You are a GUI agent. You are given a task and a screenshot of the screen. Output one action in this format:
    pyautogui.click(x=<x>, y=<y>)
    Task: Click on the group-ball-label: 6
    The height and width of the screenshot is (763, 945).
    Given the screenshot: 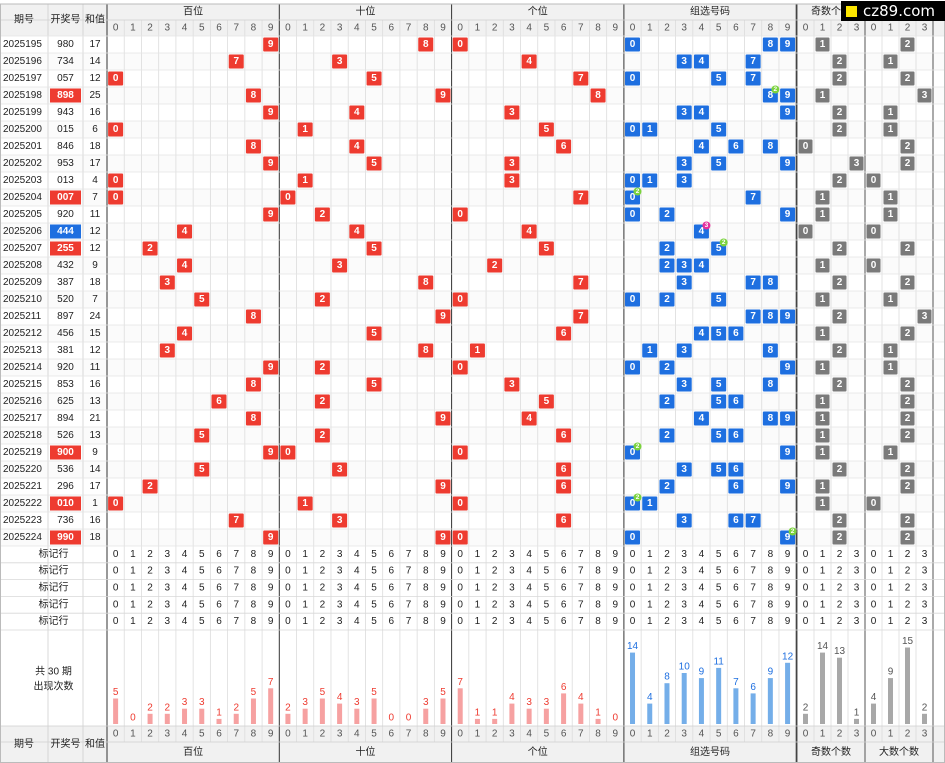 What is the action you would take?
    pyautogui.click(x=736, y=520)
    